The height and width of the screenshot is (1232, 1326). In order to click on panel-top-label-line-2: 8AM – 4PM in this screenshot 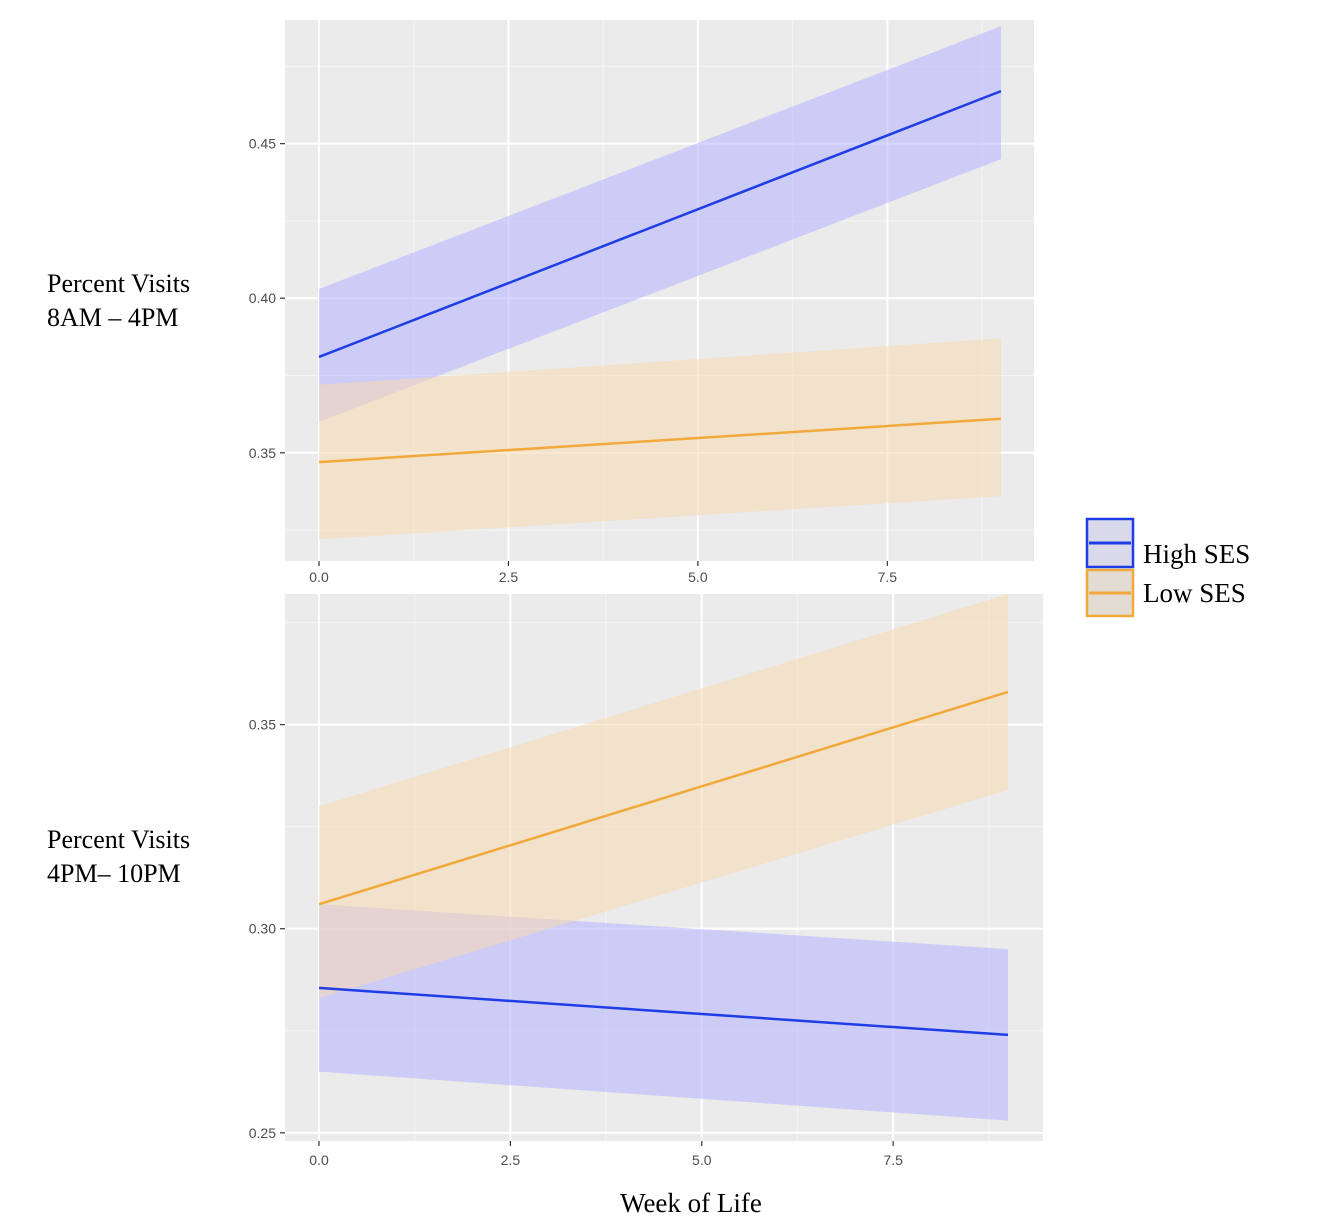, I will do `click(112, 317)`.